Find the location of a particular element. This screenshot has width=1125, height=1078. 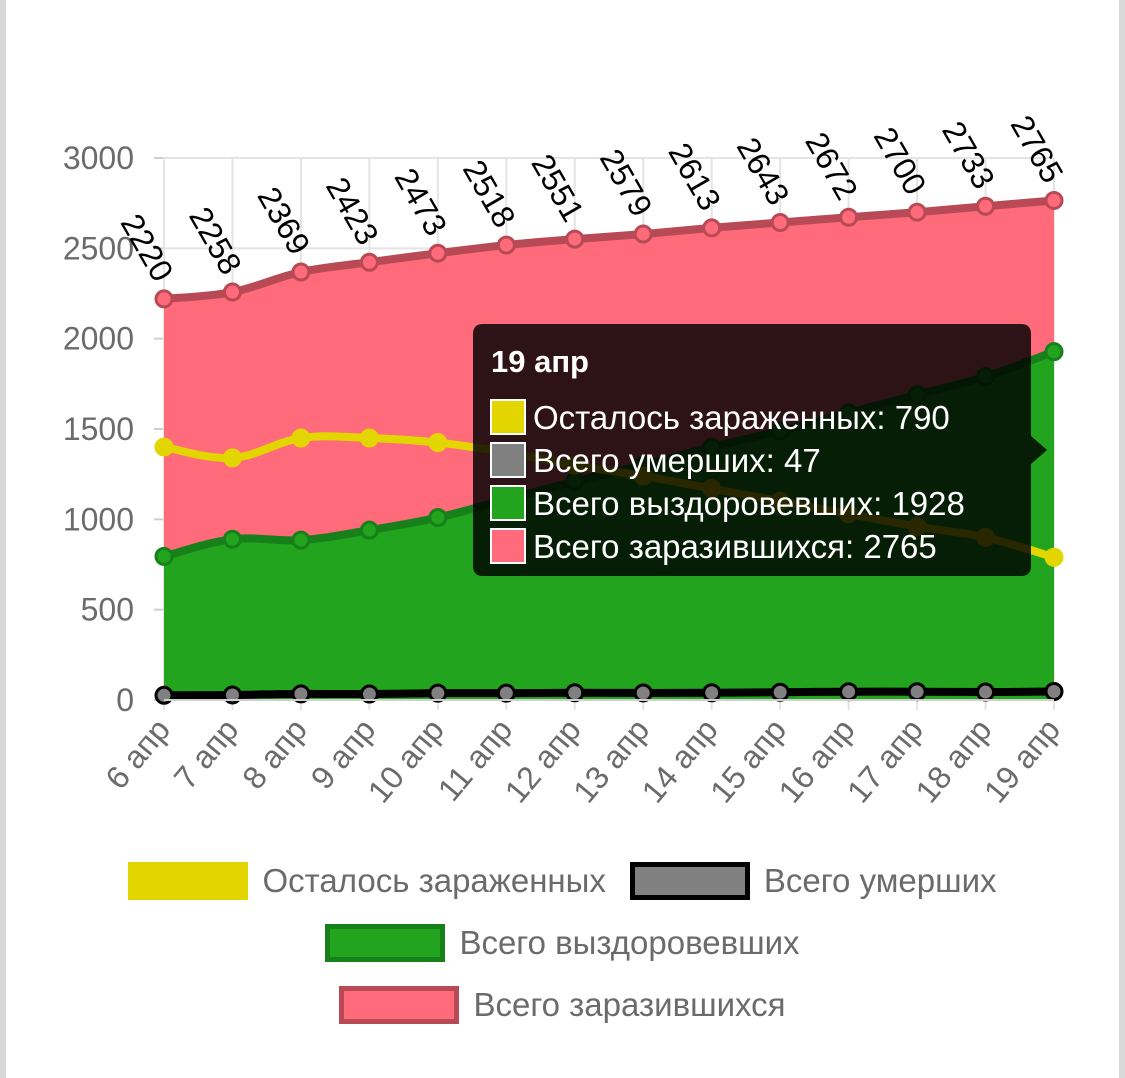

x-tick-label: 10 апр is located at coordinates (406, 761).